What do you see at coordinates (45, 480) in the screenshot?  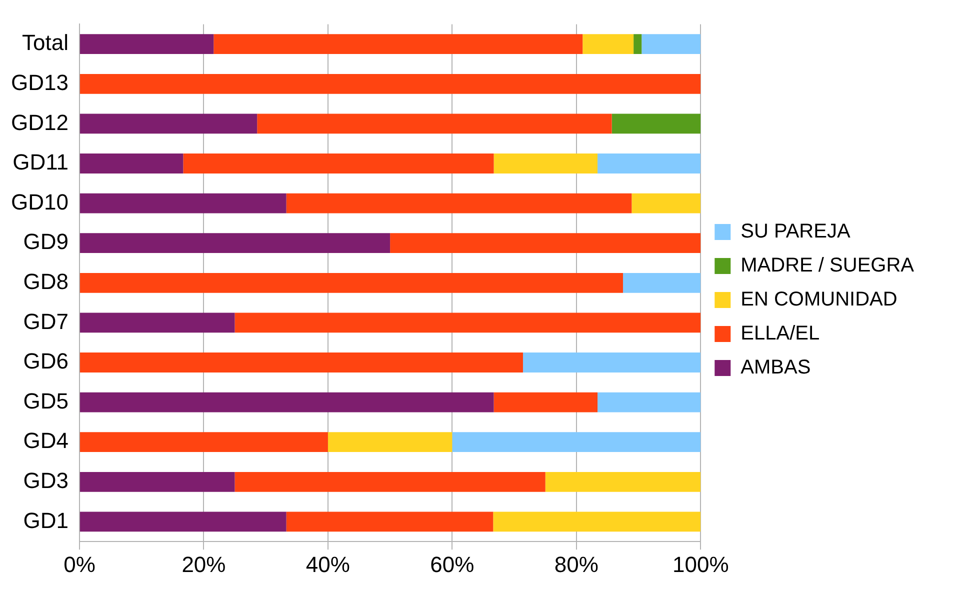 I see `y-tick-label: GD3` at bounding box center [45, 480].